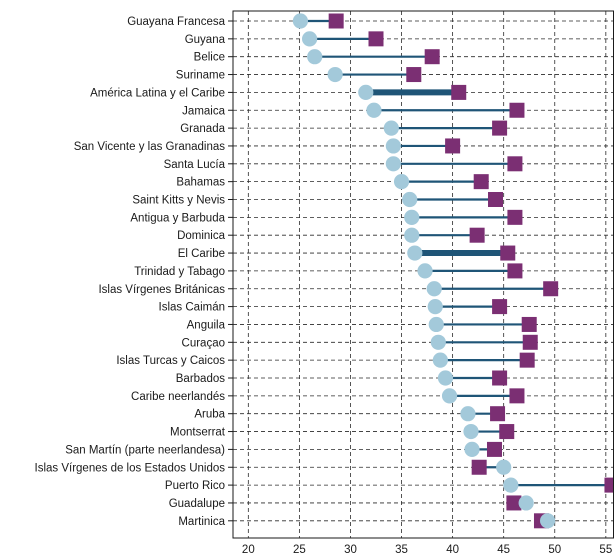 The image size is (614, 560). I want to click on x-tick-label: 25, so click(299, 550).